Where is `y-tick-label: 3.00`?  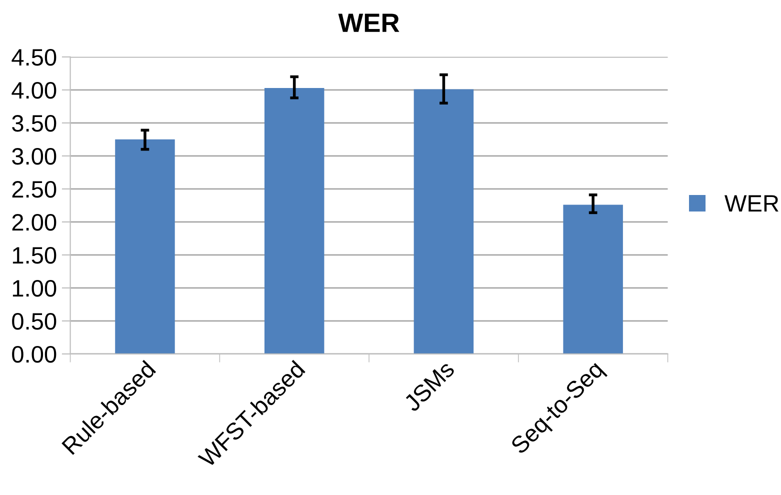
y-tick-label: 3.00 is located at coordinates (34, 156).